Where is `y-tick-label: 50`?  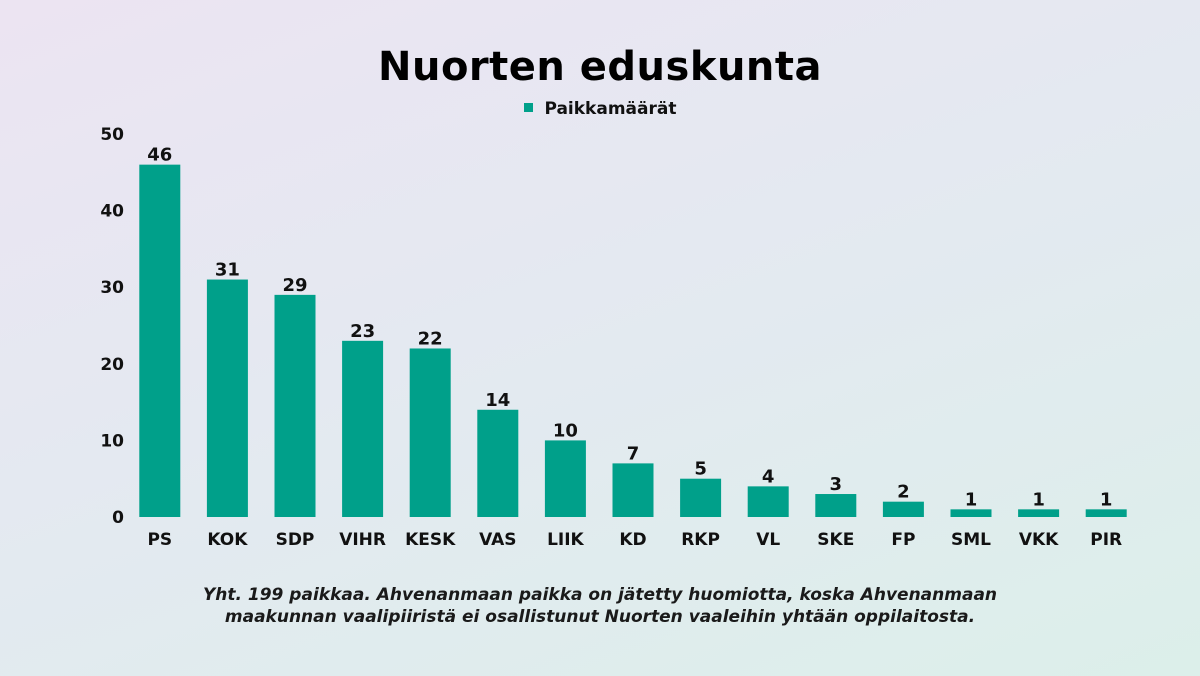 y-tick-label: 50 is located at coordinates (112, 135).